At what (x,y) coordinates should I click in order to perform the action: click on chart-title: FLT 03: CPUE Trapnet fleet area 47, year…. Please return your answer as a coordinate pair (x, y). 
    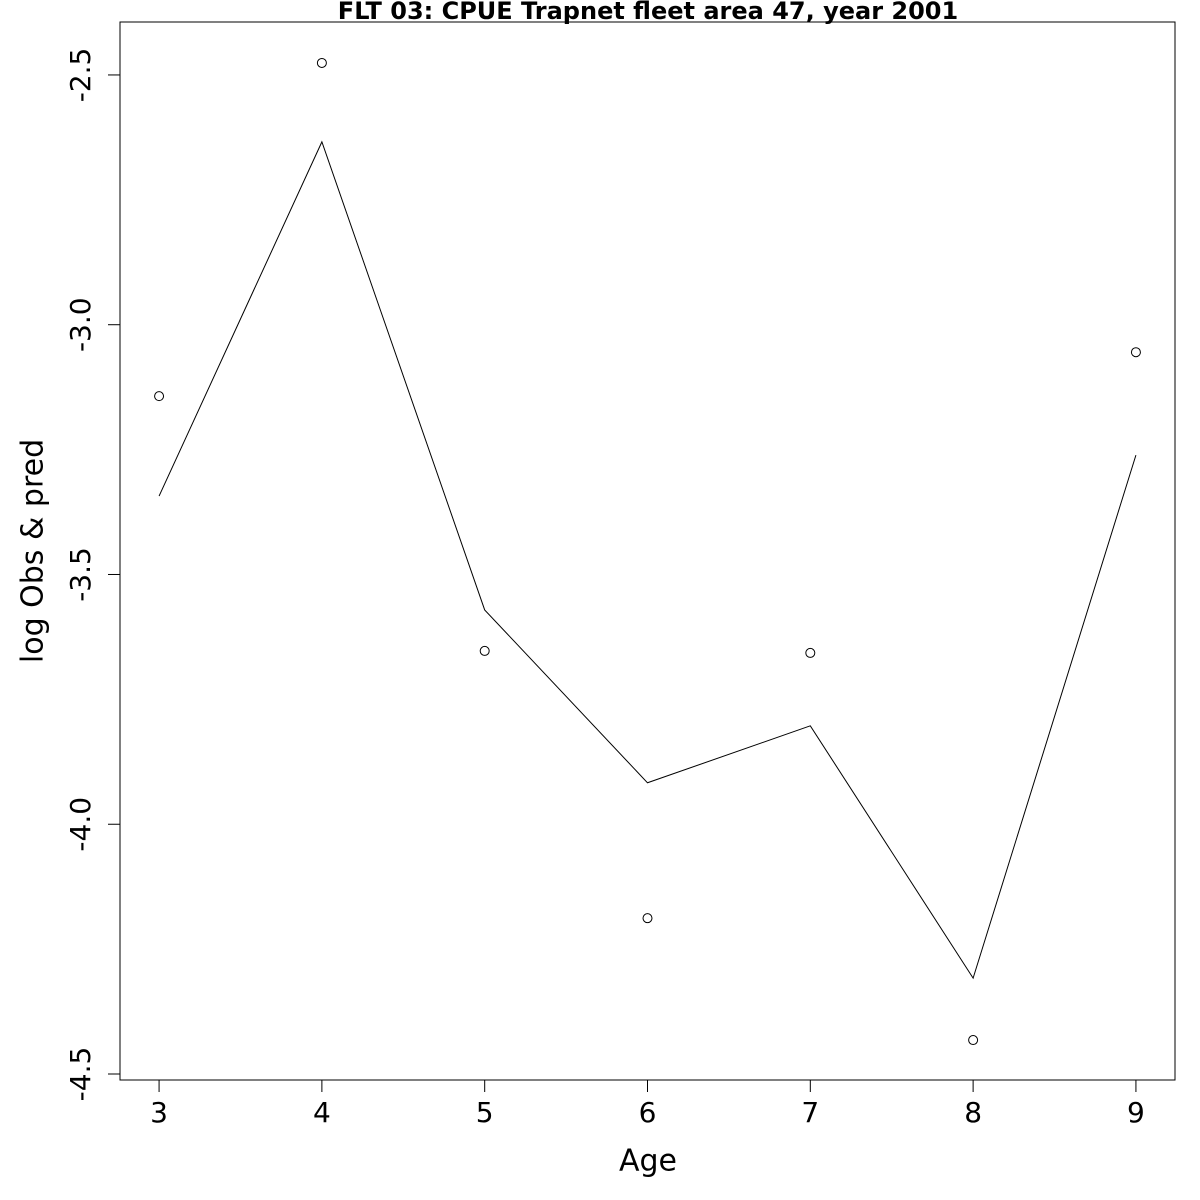
    Looking at the image, I should click on (648, 12).